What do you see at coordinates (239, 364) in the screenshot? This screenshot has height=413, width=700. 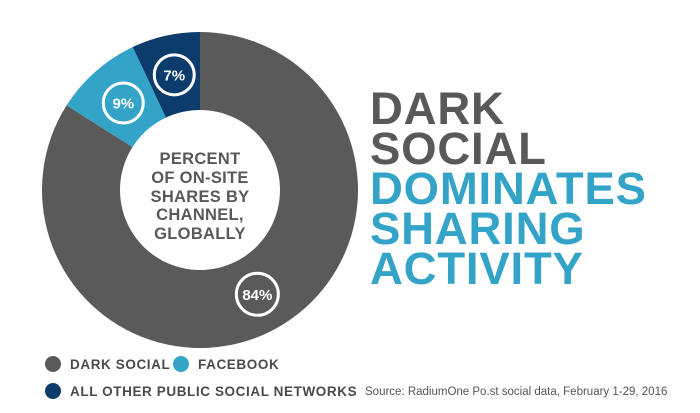 I see `legend-label: FACEBOOK` at bounding box center [239, 364].